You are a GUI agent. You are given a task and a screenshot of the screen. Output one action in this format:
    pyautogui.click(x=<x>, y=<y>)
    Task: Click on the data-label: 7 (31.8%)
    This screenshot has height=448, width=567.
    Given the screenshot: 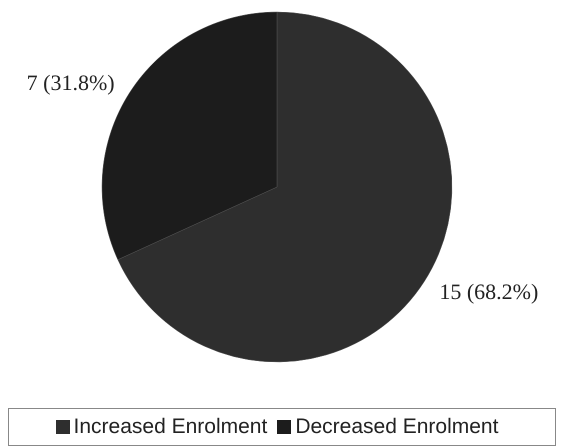 What is the action you would take?
    pyautogui.click(x=70, y=83)
    